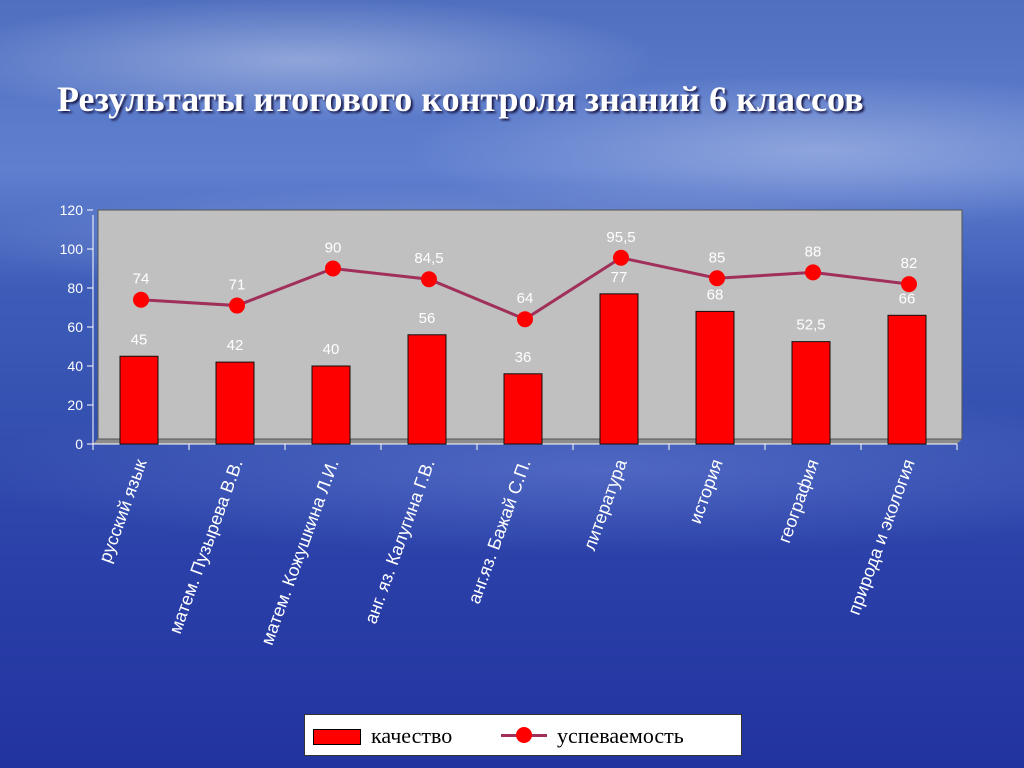 Image resolution: width=1024 pixels, height=768 pixels. Describe the element at coordinates (427, 318) in the screenshot. I see `bar-value-label: 56` at that location.